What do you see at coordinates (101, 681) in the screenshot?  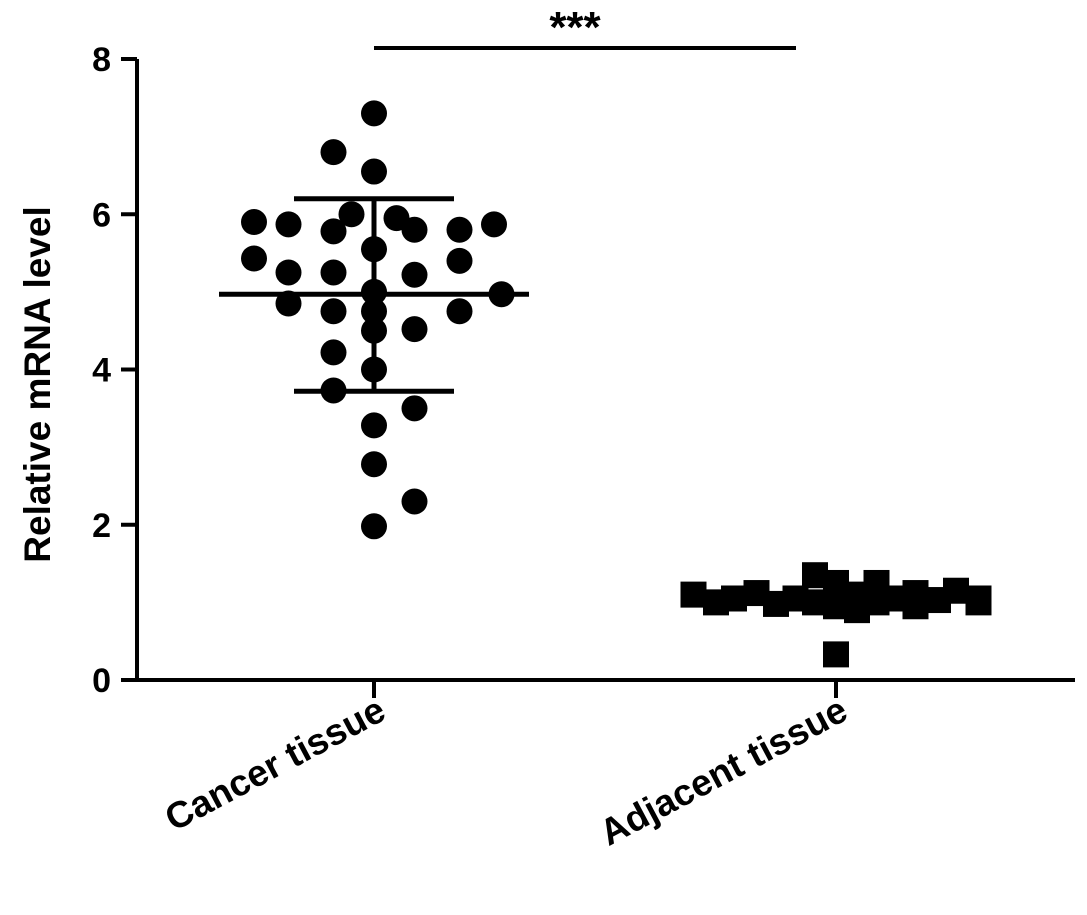 I see `y-tick-label: 0` at bounding box center [101, 681].